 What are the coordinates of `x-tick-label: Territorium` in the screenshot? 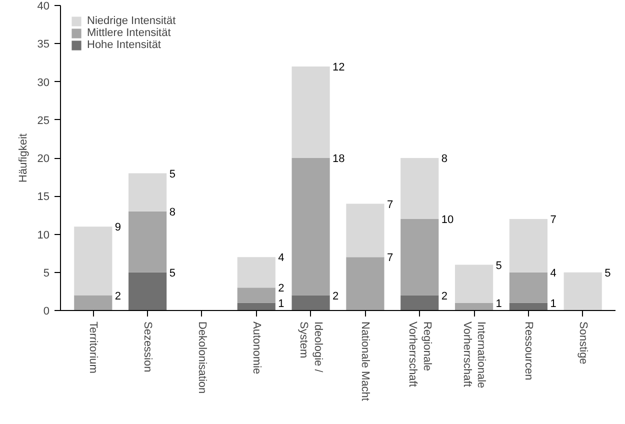 It's located at (93, 348).